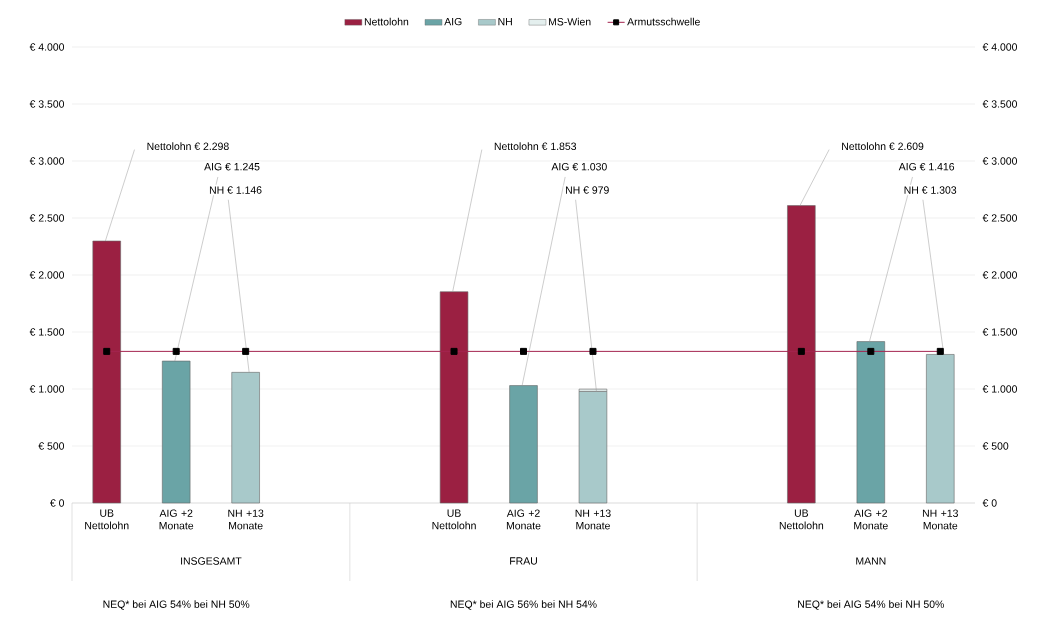  What do you see at coordinates (930, 190) in the screenshot?
I see `data-label: NH € 1.303` at bounding box center [930, 190].